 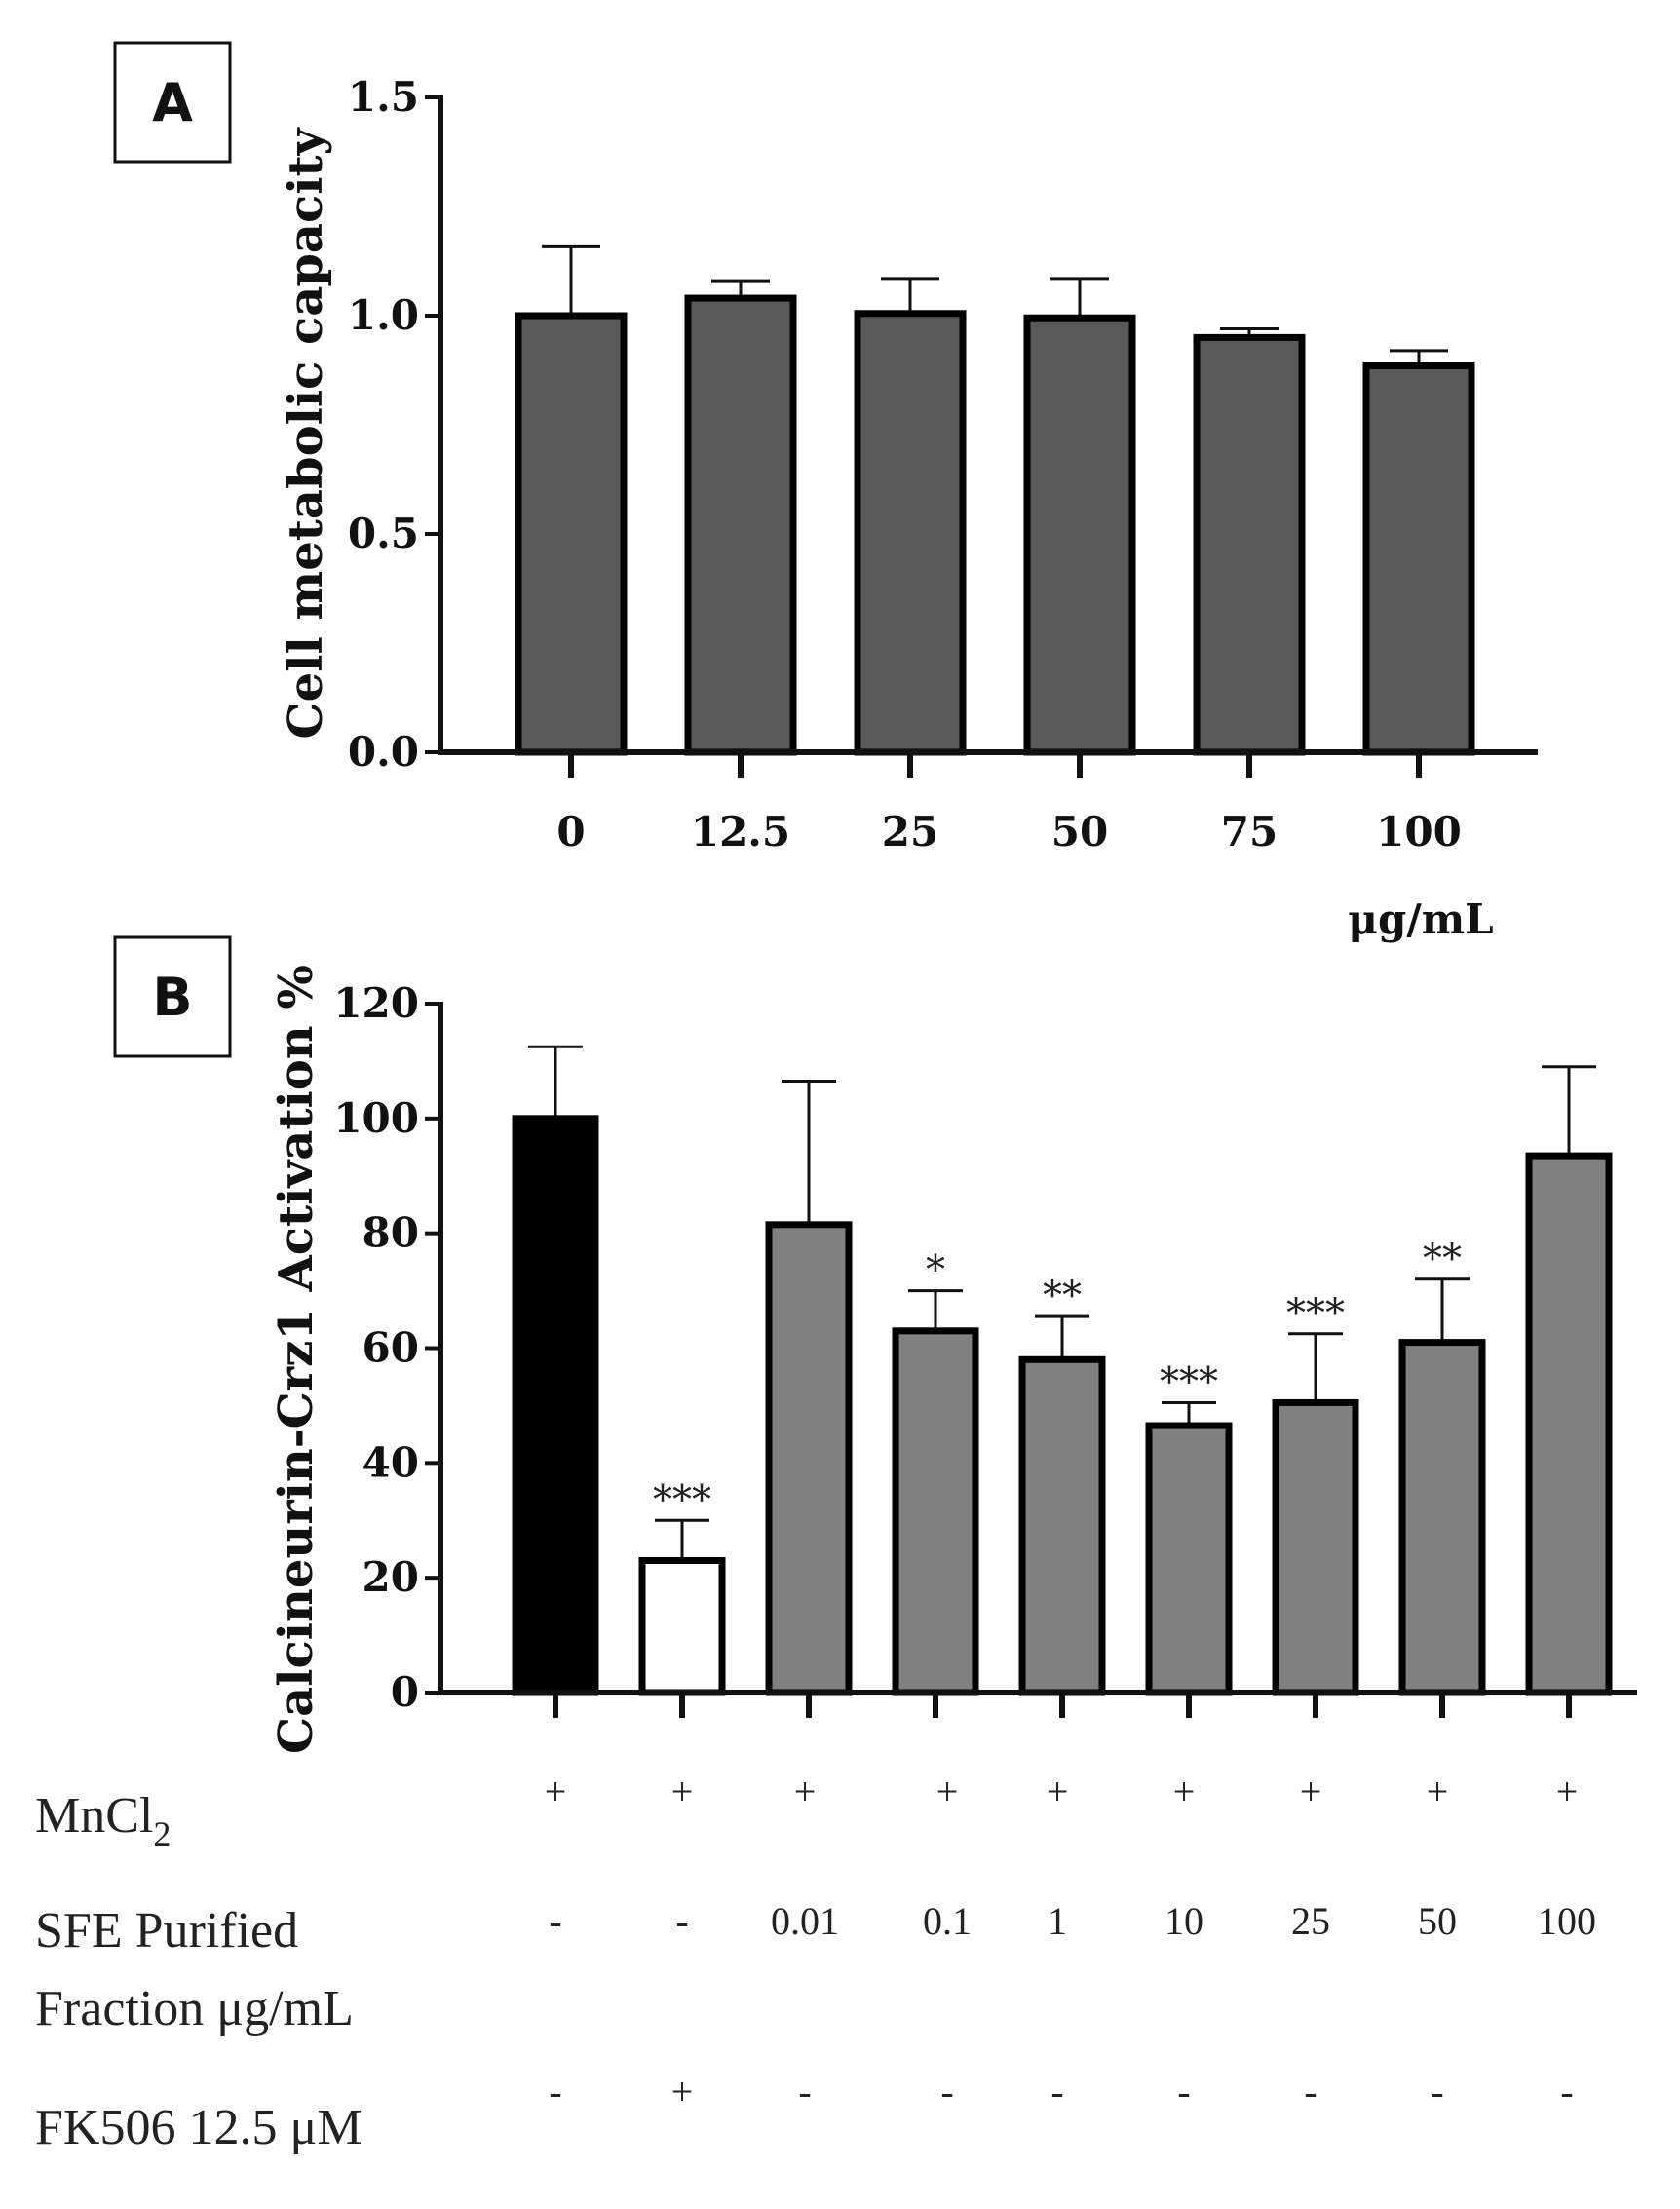 I want to click on chart-b-y-tick-label: 0, so click(x=405, y=1692).